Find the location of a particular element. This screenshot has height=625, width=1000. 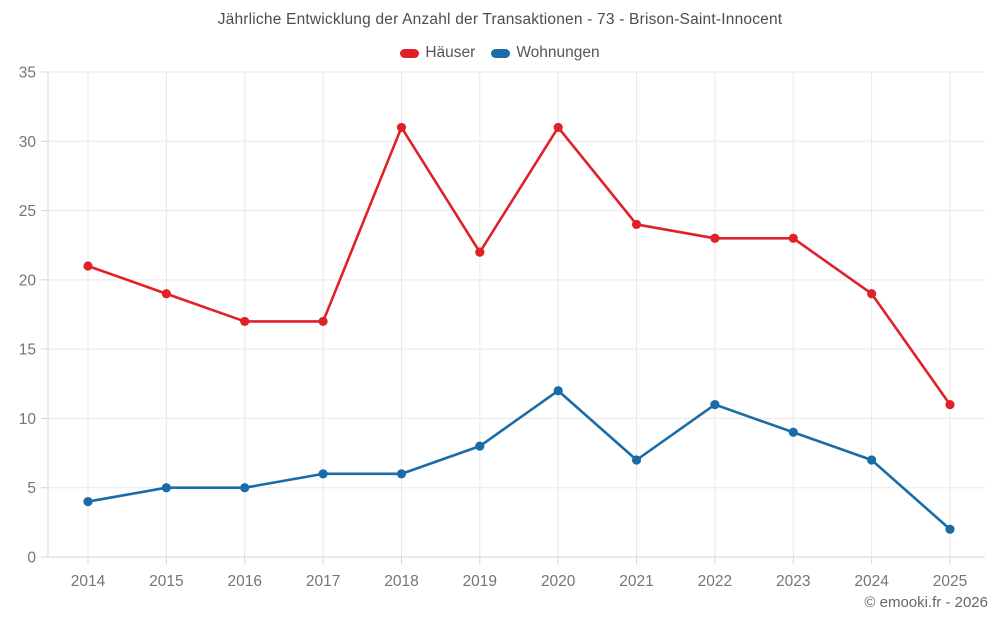

chart-legend: Häuser Wohnungen is located at coordinates (500, 53).